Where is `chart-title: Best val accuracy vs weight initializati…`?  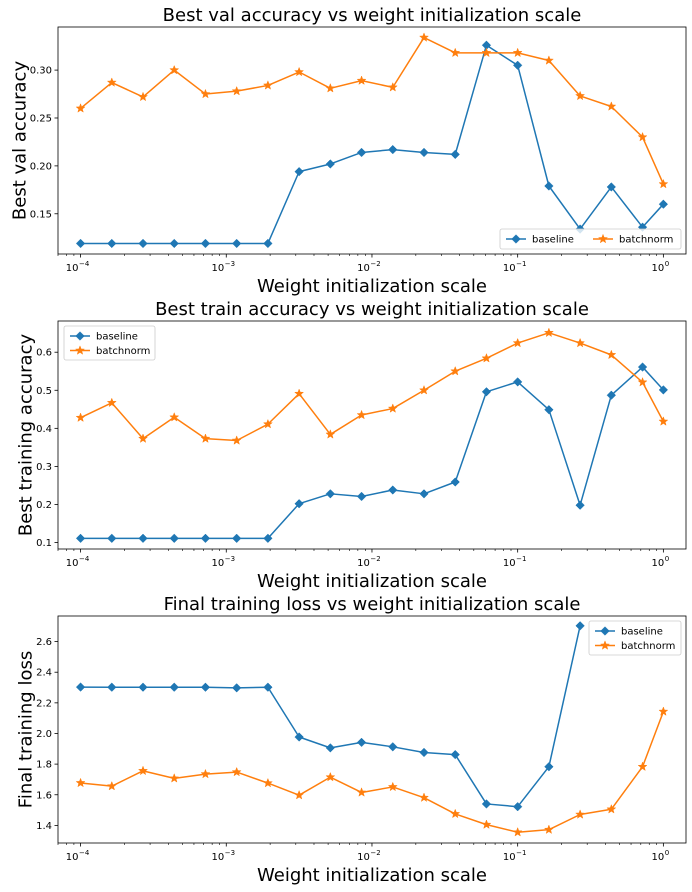 chart-title: Best val accuracy vs weight initializati… is located at coordinates (372, 15).